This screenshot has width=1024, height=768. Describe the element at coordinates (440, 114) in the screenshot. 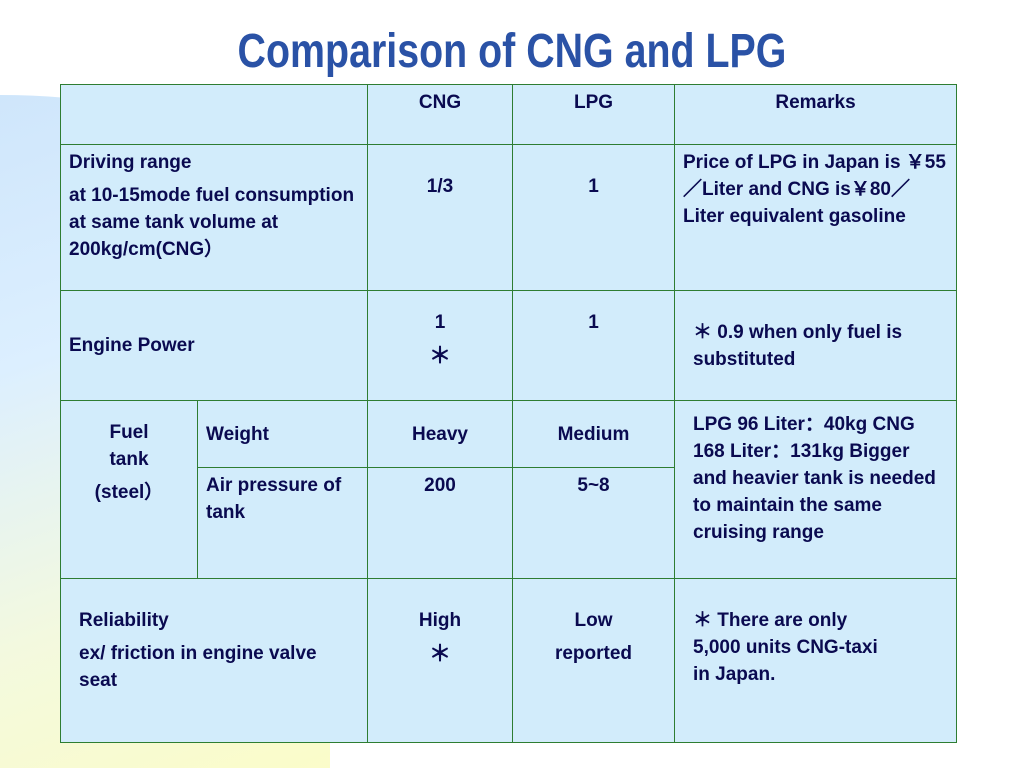

I see `header-cng: CNG` at that location.